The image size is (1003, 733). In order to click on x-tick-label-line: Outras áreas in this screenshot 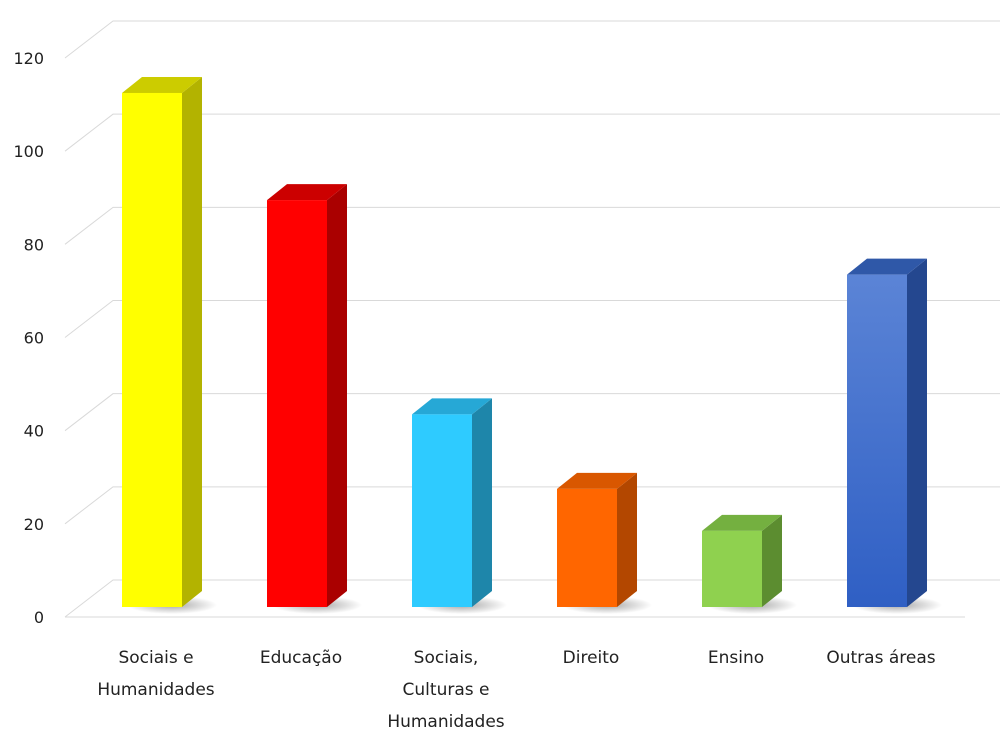, I will do `click(880, 658)`.